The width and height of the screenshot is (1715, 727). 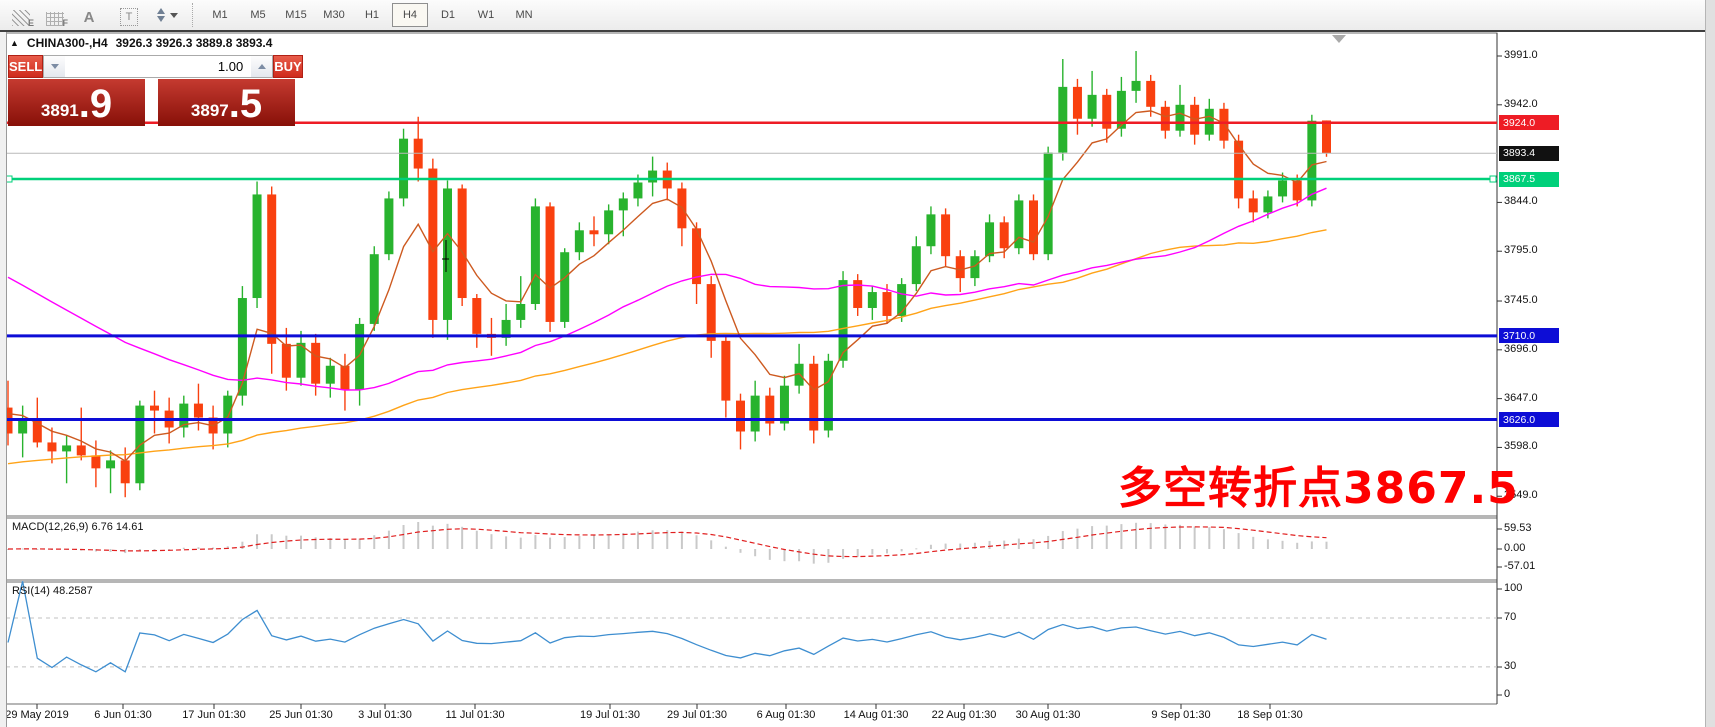 I want to click on one-click-trade-panel: SELL BUY 3891.9 3897.5, so click(x=155, y=90).